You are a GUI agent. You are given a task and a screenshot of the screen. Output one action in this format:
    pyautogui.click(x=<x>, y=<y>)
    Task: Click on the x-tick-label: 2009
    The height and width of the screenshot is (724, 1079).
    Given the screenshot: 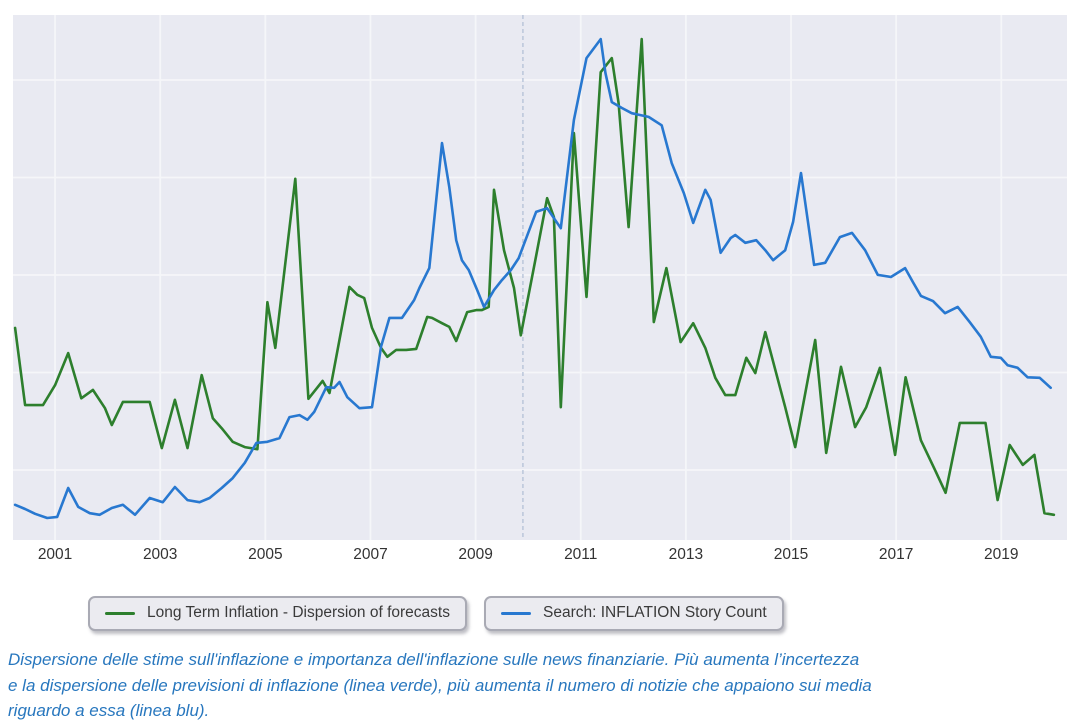 What is the action you would take?
    pyautogui.click(x=475, y=554)
    